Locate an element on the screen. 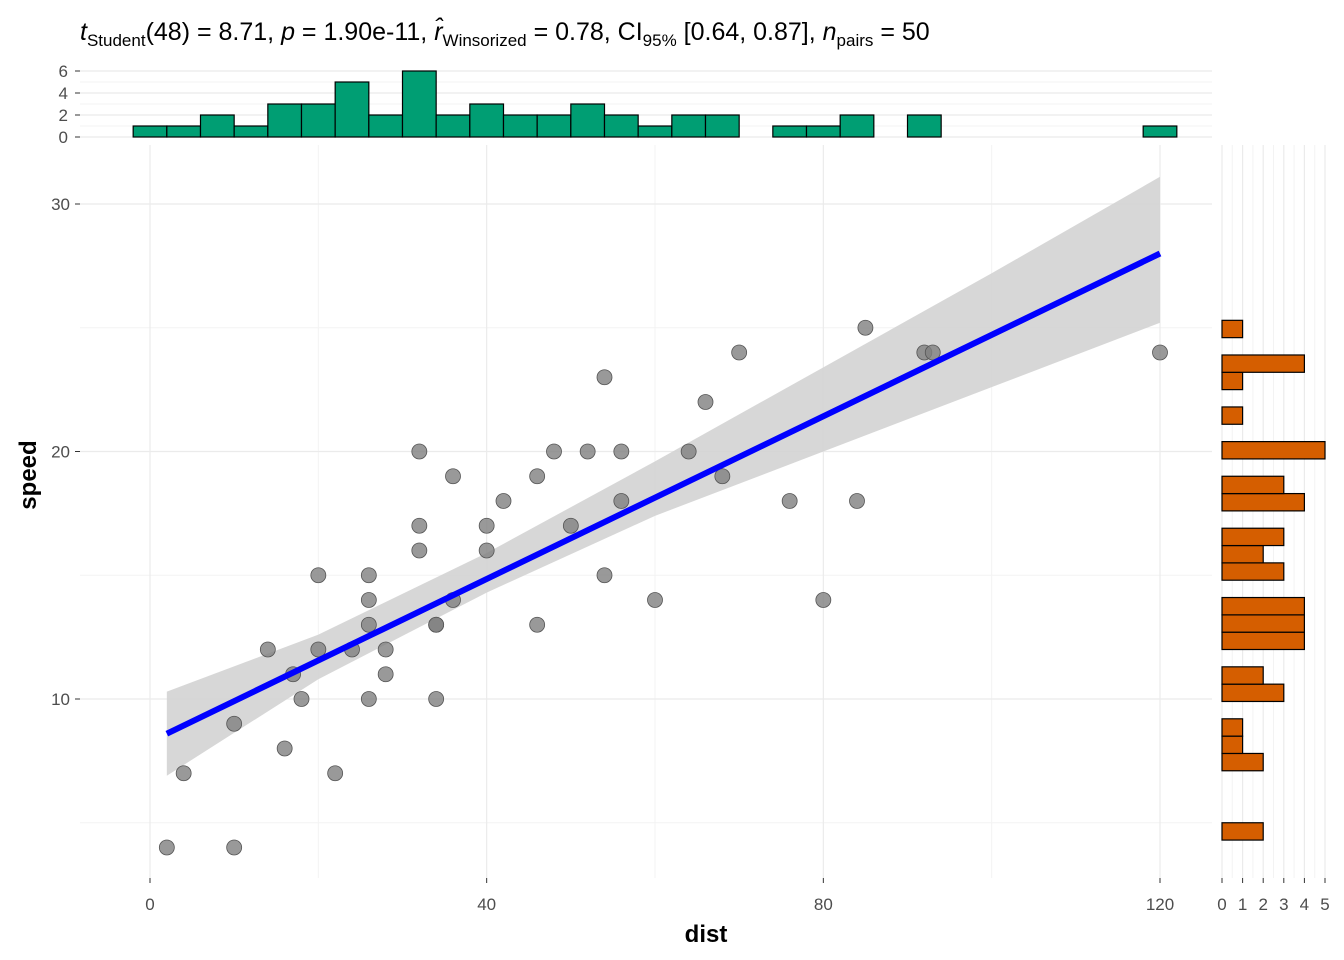  right-hist-tick-label: 0 is located at coordinates (1221, 904).